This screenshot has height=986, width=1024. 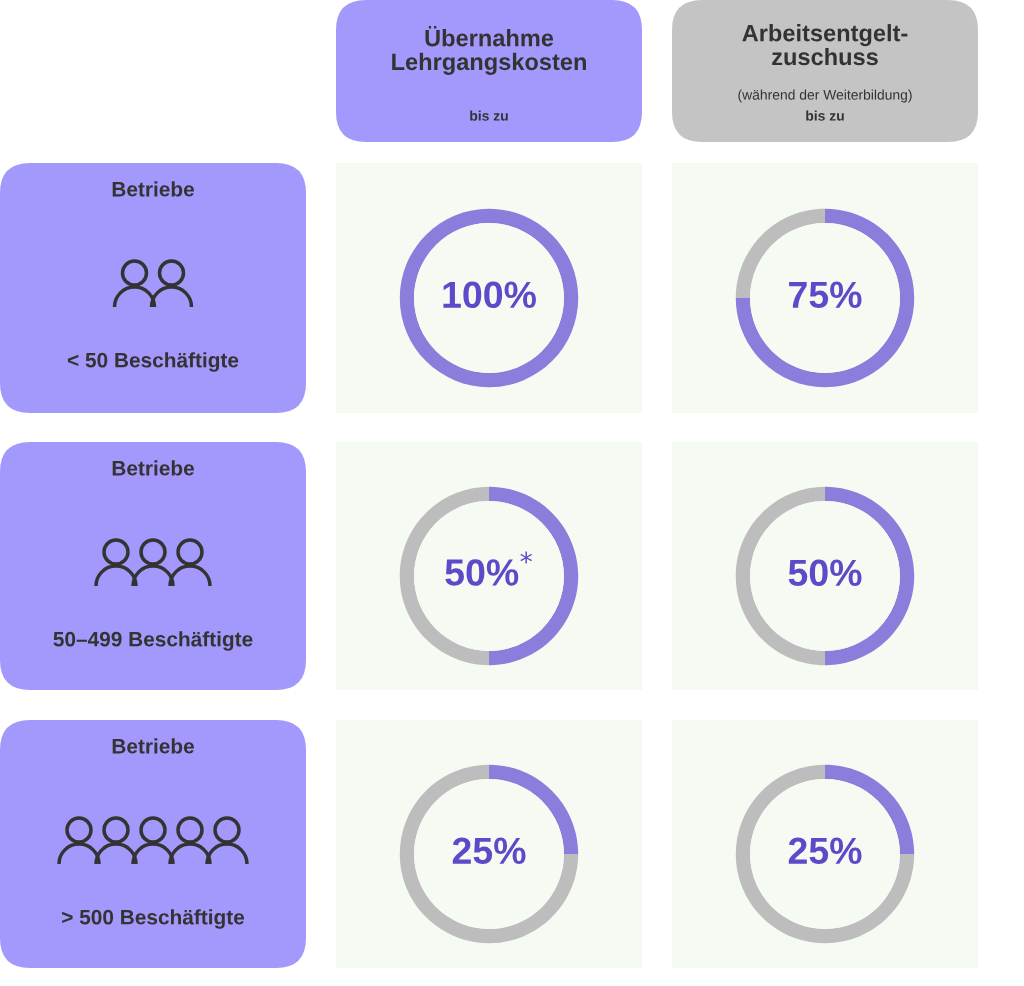 What do you see at coordinates (488, 568) in the screenshot?
I see `data-label: 50%$^{*}$` at bounding box center [488, 568].